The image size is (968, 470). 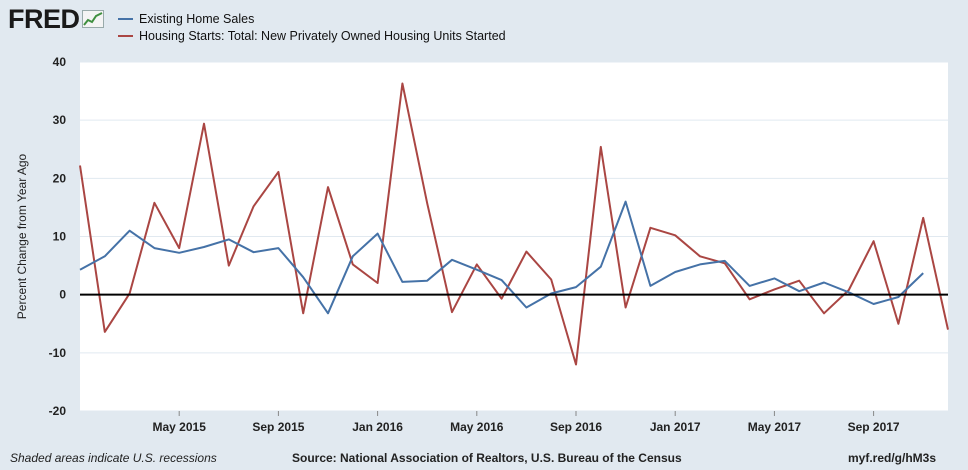 I want to click on short-url-link: myf.red/g/hM3s, so click(x=892, y=458).